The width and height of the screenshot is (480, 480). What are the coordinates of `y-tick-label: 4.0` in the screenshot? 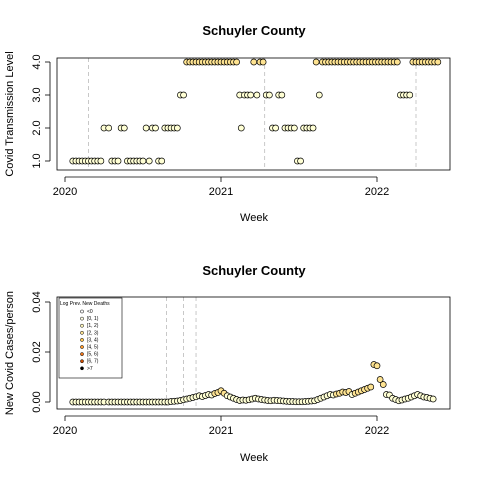 It's located at (37, 61).